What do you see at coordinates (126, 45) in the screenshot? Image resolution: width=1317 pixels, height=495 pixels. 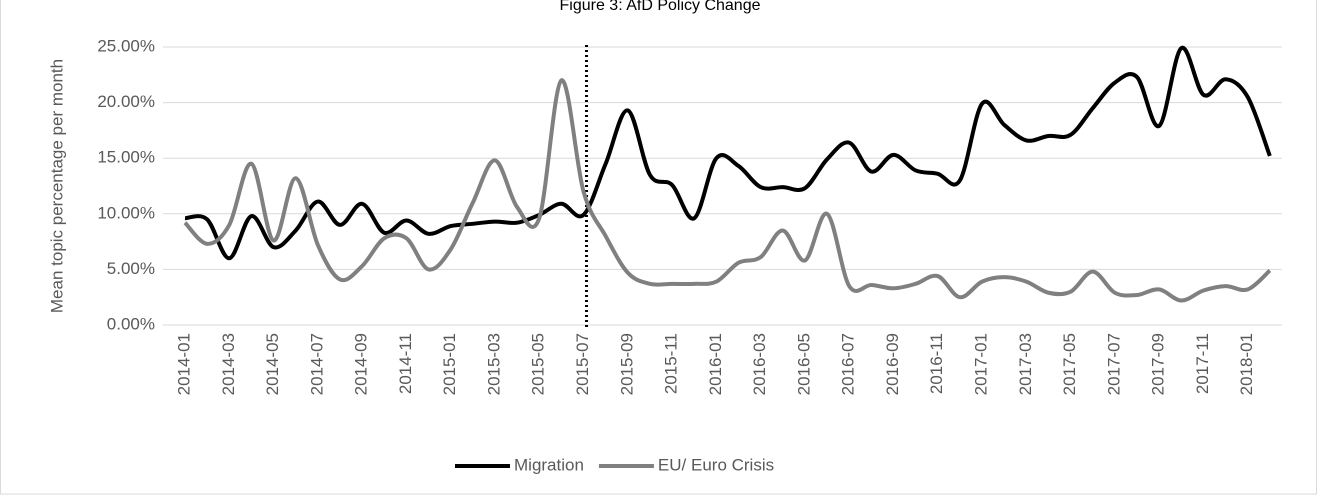 I see `y-tick-label: 25.00%` at bounding box center [126, 45].